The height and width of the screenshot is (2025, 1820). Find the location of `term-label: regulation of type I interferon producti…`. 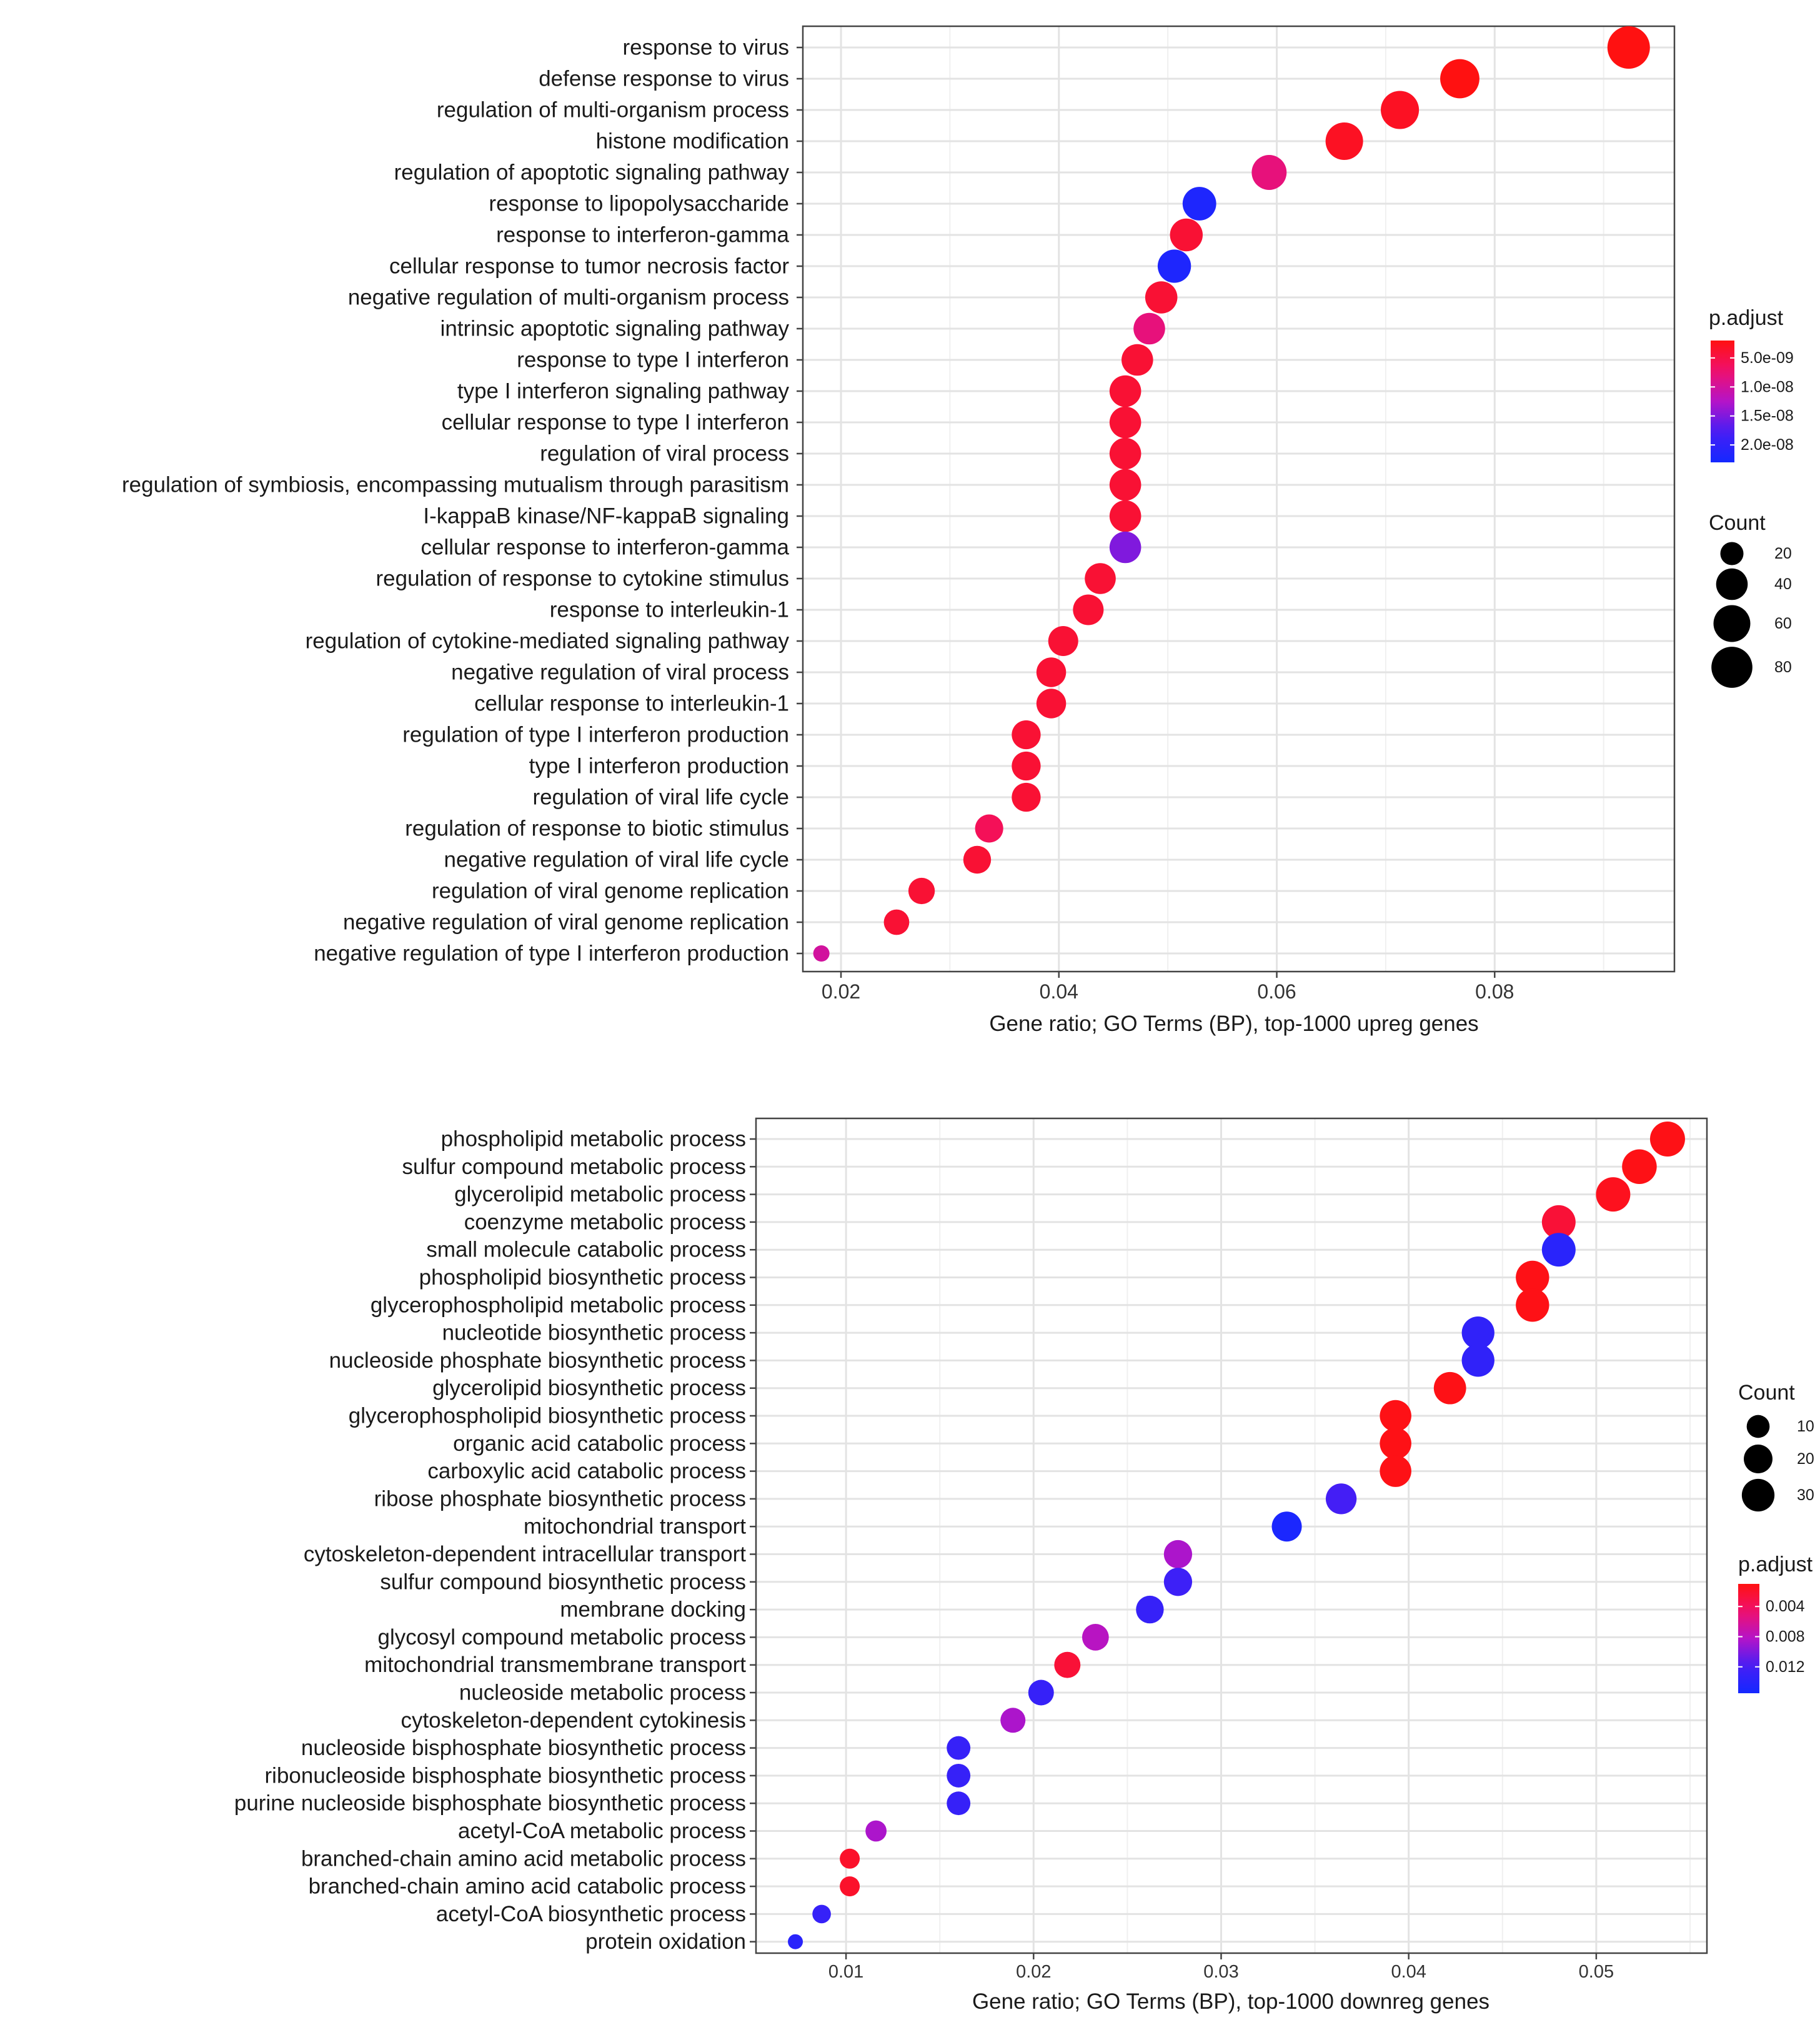

term-label: regulation of type I interferon producti… is located at coordinates (595, 735).